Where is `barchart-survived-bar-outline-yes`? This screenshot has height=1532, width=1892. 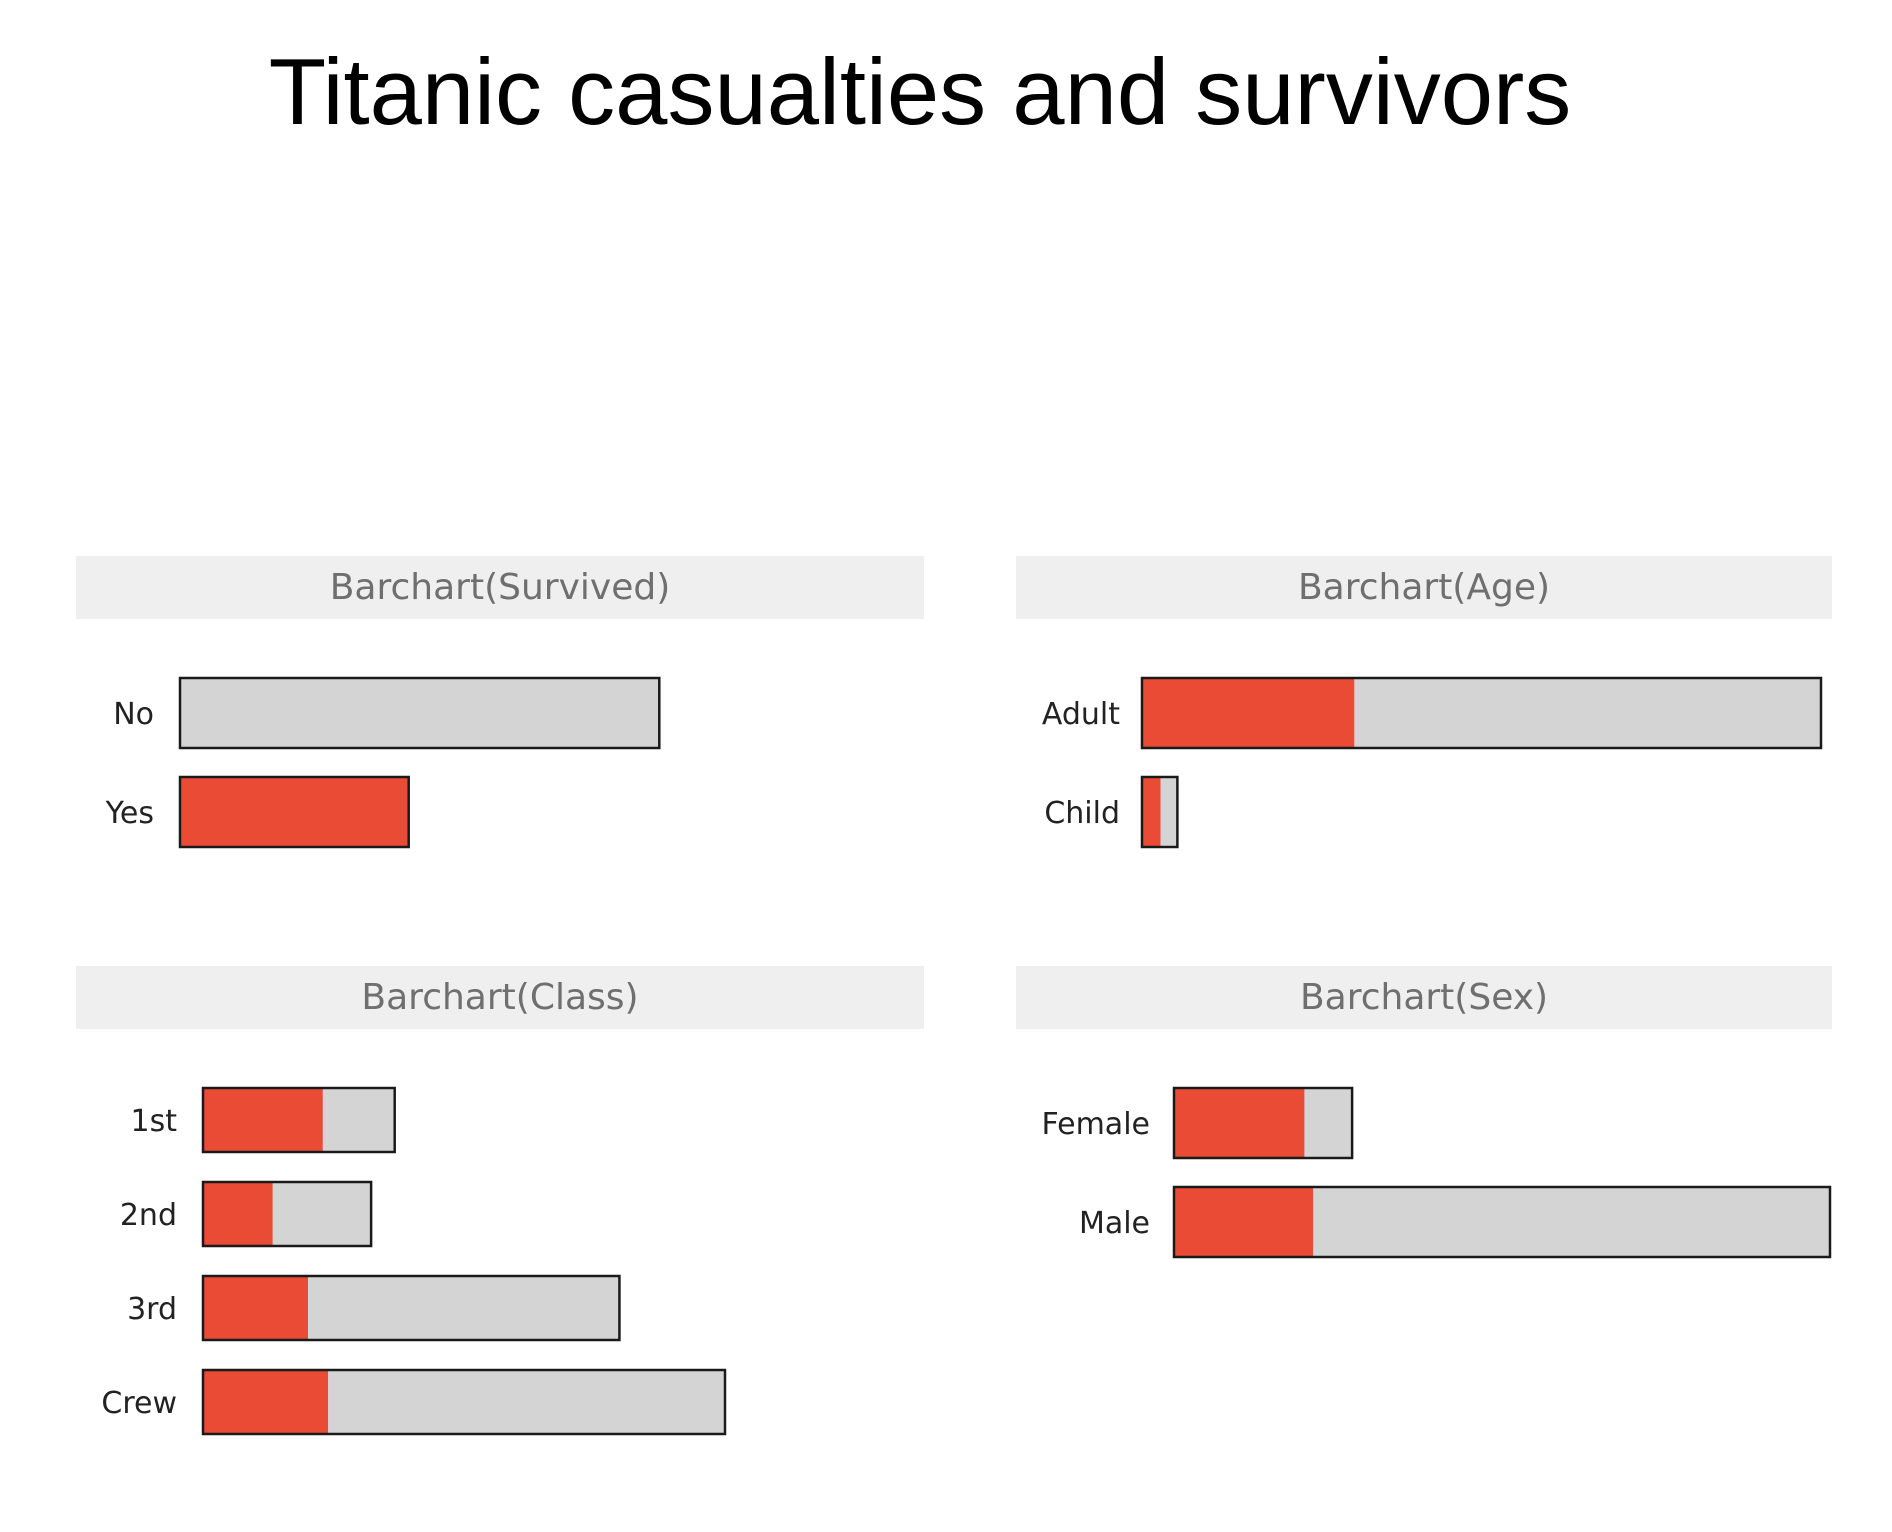 barchart-survived-bar-outline-yes is located at coordinates (294, 812).